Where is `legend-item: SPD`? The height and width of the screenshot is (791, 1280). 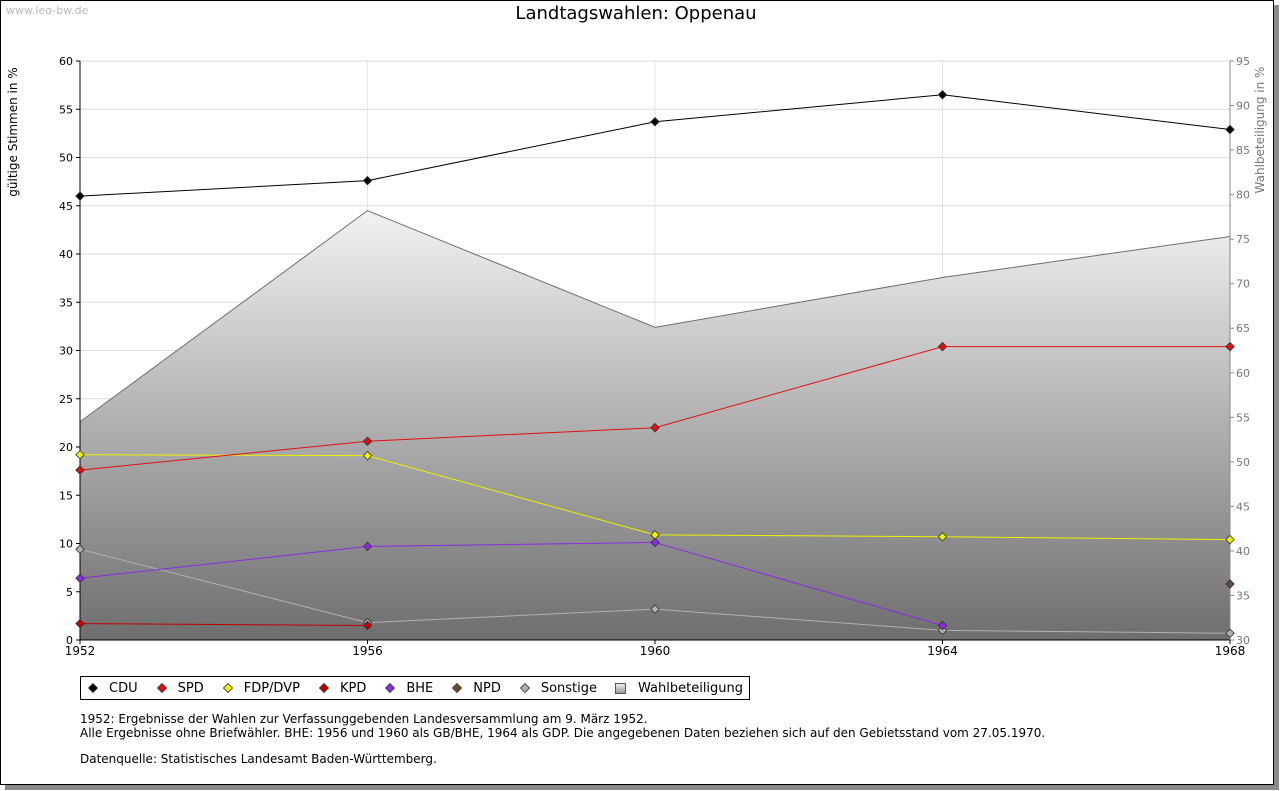 legend-item: SPD is located at coordinates (180, 688).